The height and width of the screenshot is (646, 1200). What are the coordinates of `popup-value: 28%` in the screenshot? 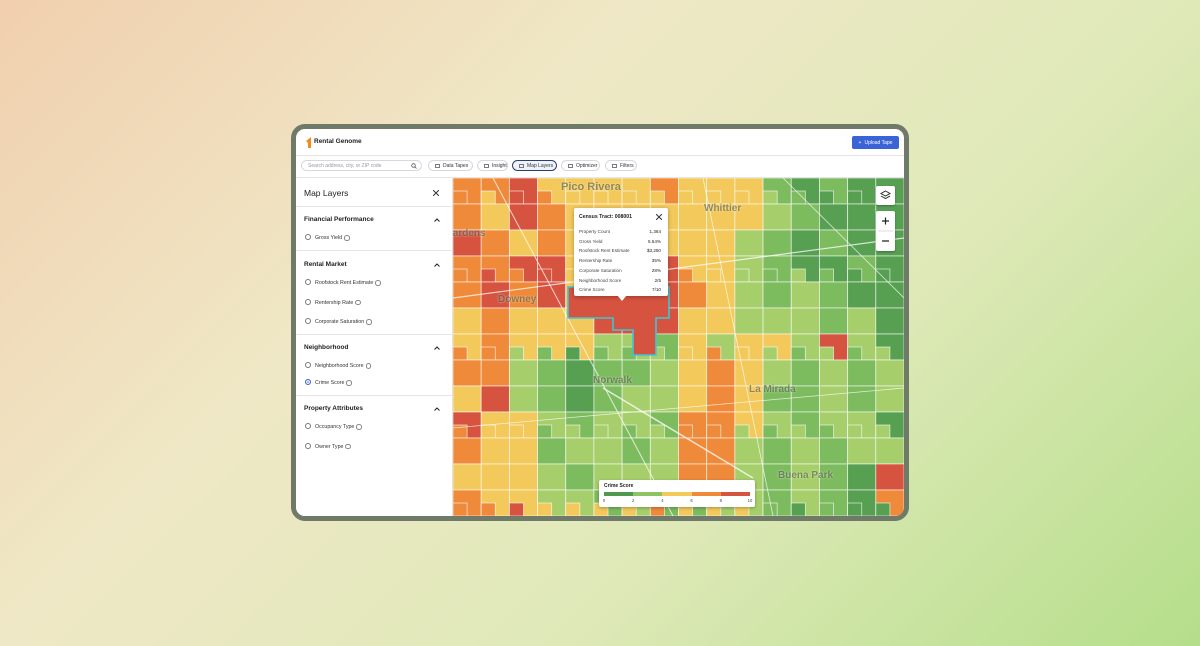 It's located at (656, 270).